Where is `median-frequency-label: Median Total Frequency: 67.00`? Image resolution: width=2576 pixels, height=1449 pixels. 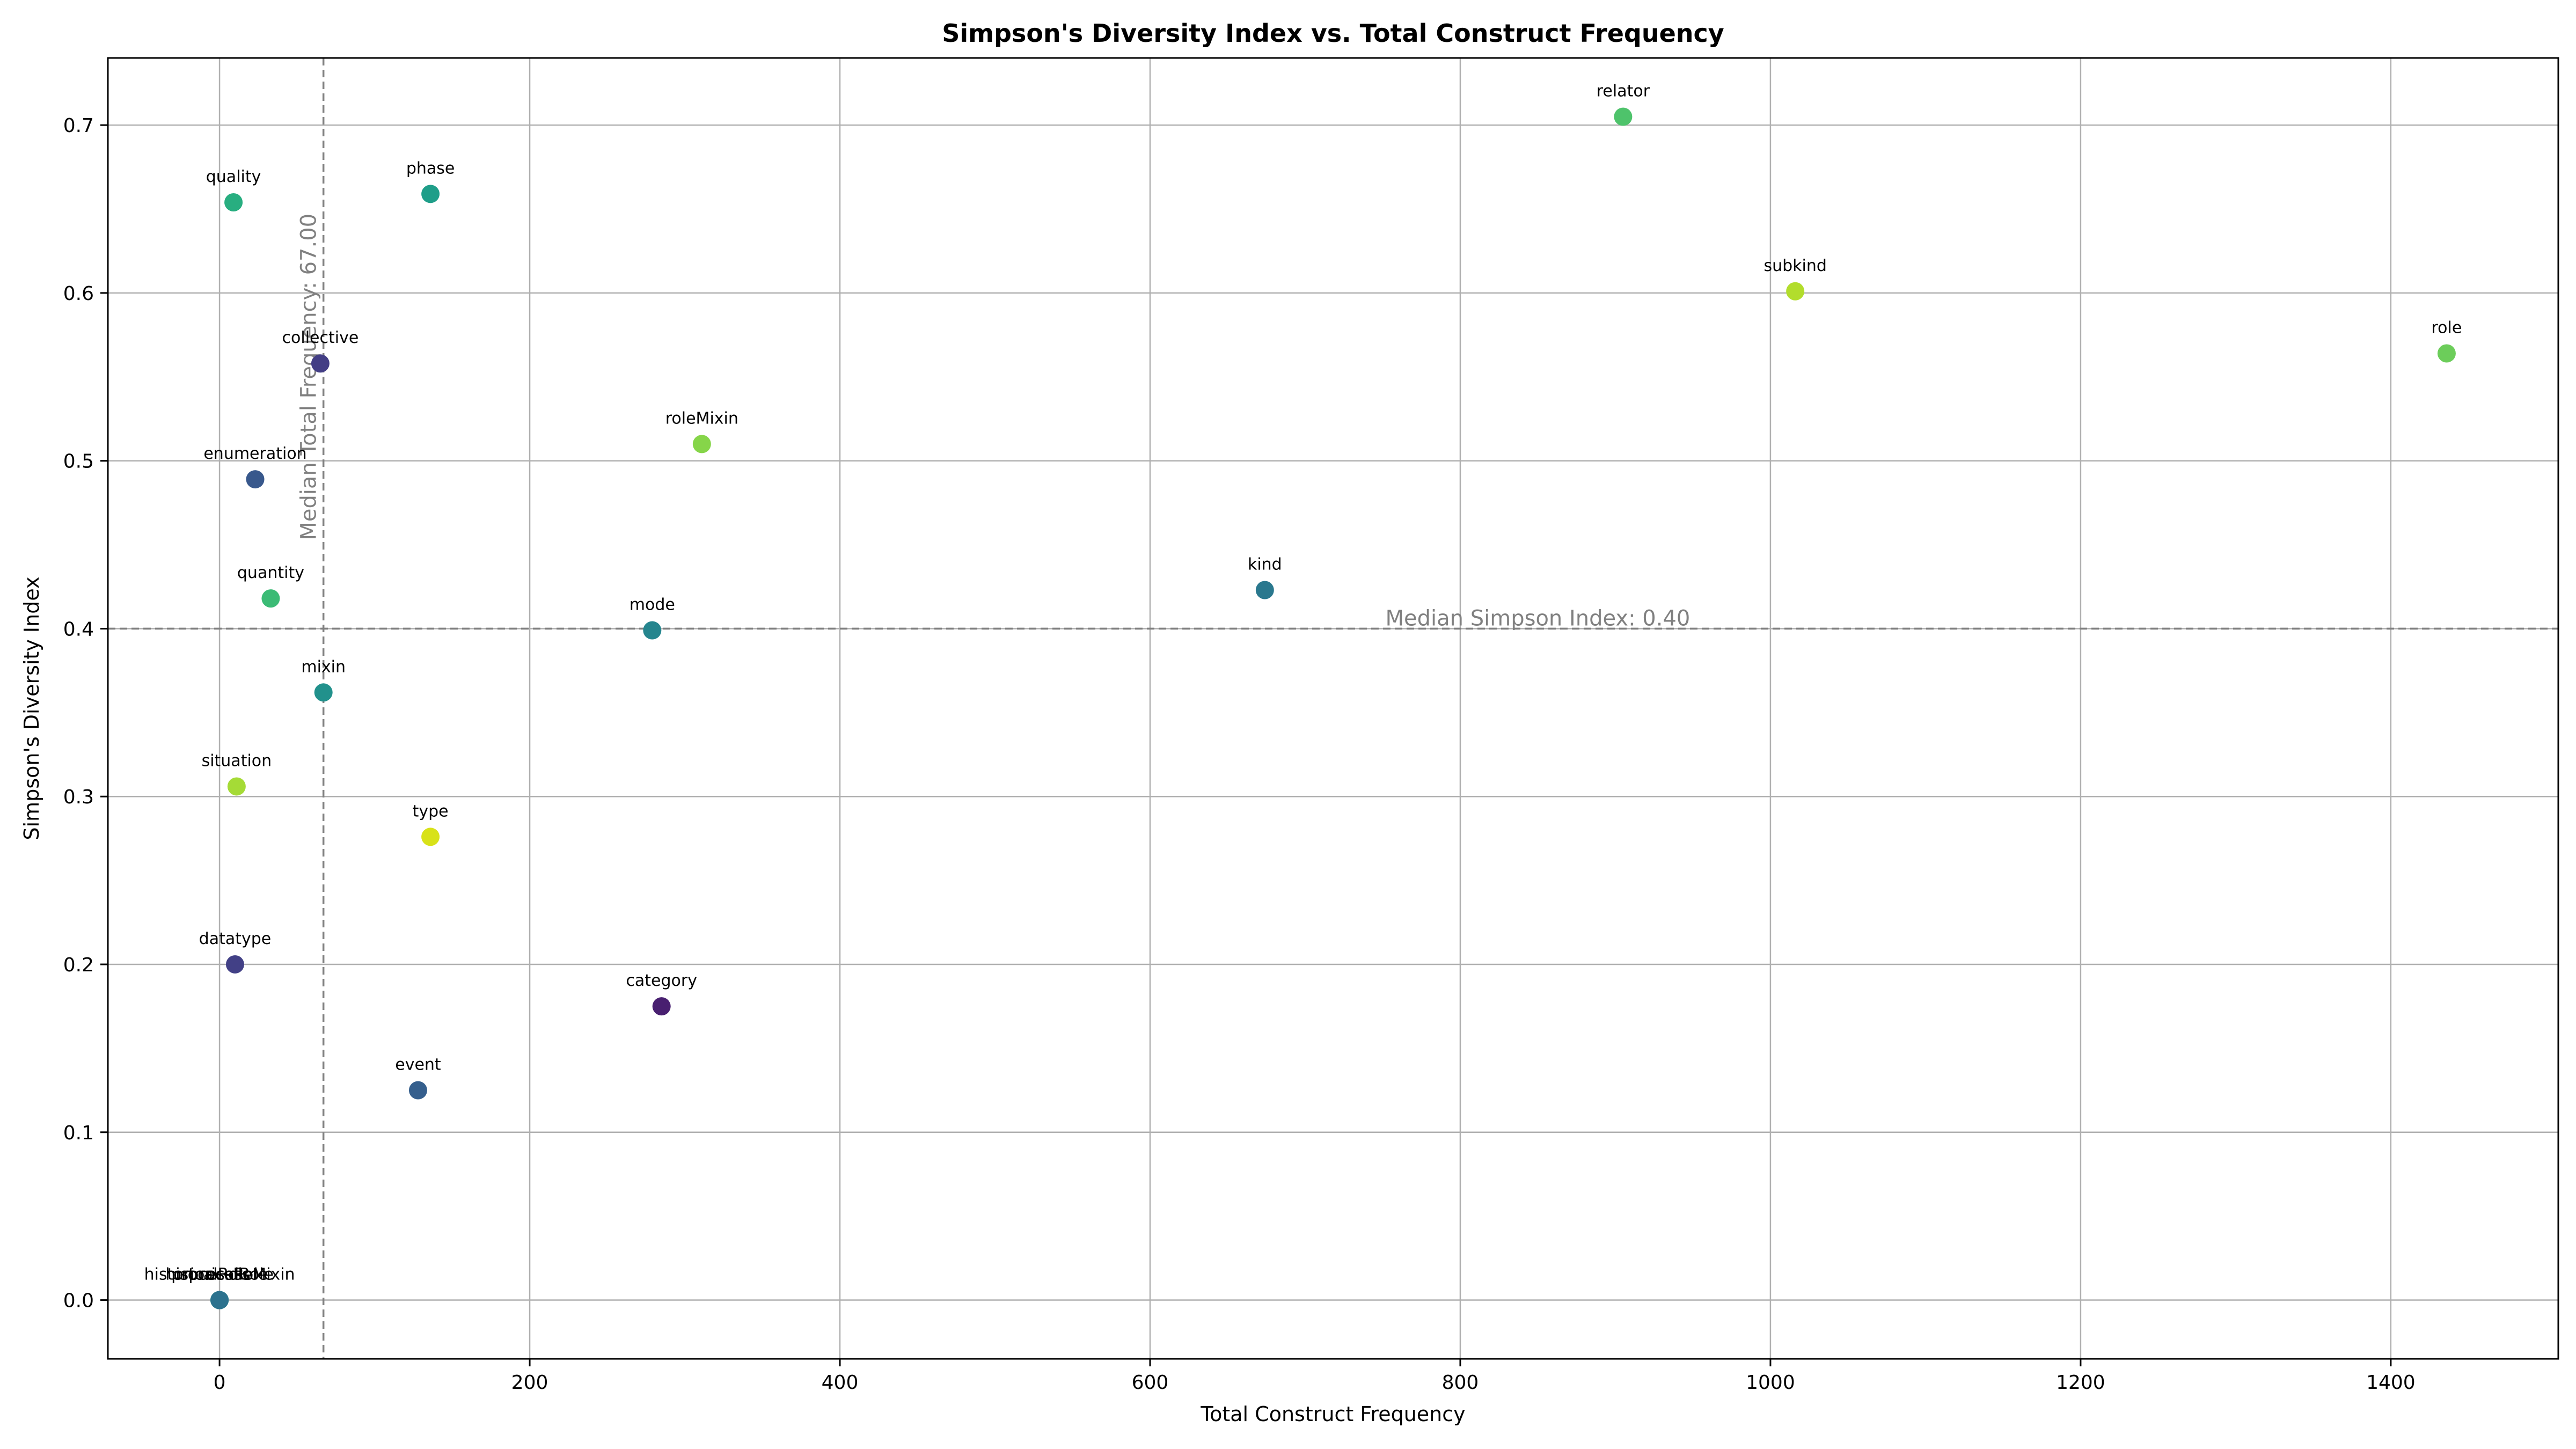 median-frequency-label: Median Total Frequency: 67.00 is located at coordinates (309, 377).